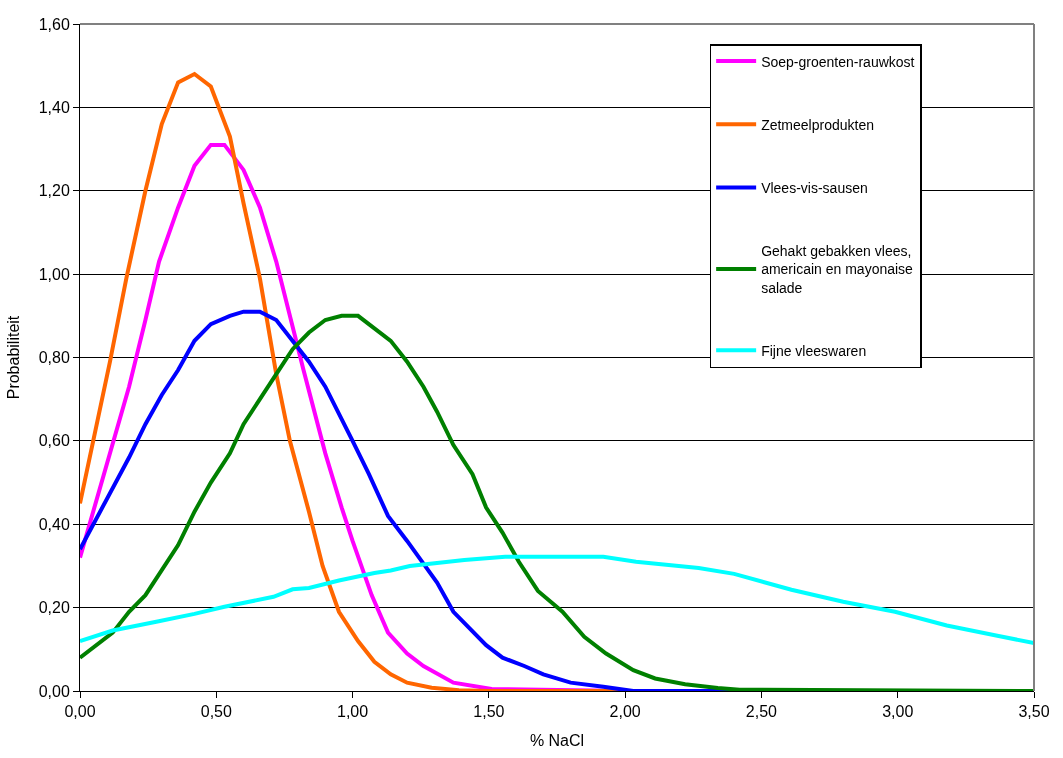  I want to click on x-tick-label: 2,00, so click(625, 712).